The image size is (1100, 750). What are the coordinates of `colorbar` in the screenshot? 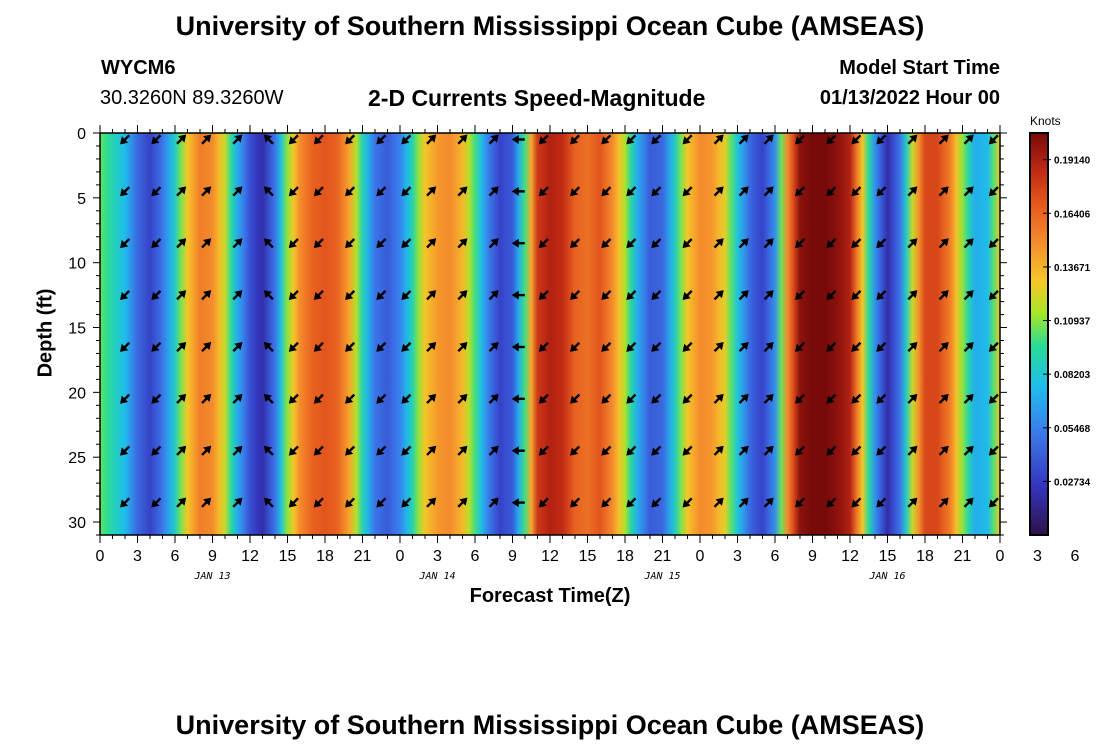 It's located at (1039, 334).